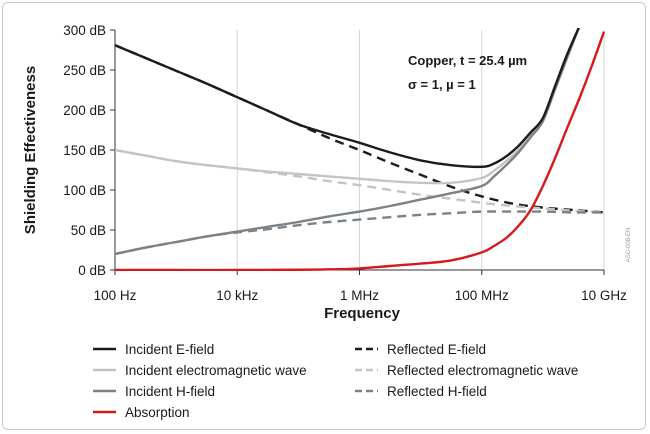 This screenshot has height=434, width=650. What do you see at coordinates (436, 349) in the screenshot?
I see `legend-label: Reflected E-field` at bounding box center [436, 349].